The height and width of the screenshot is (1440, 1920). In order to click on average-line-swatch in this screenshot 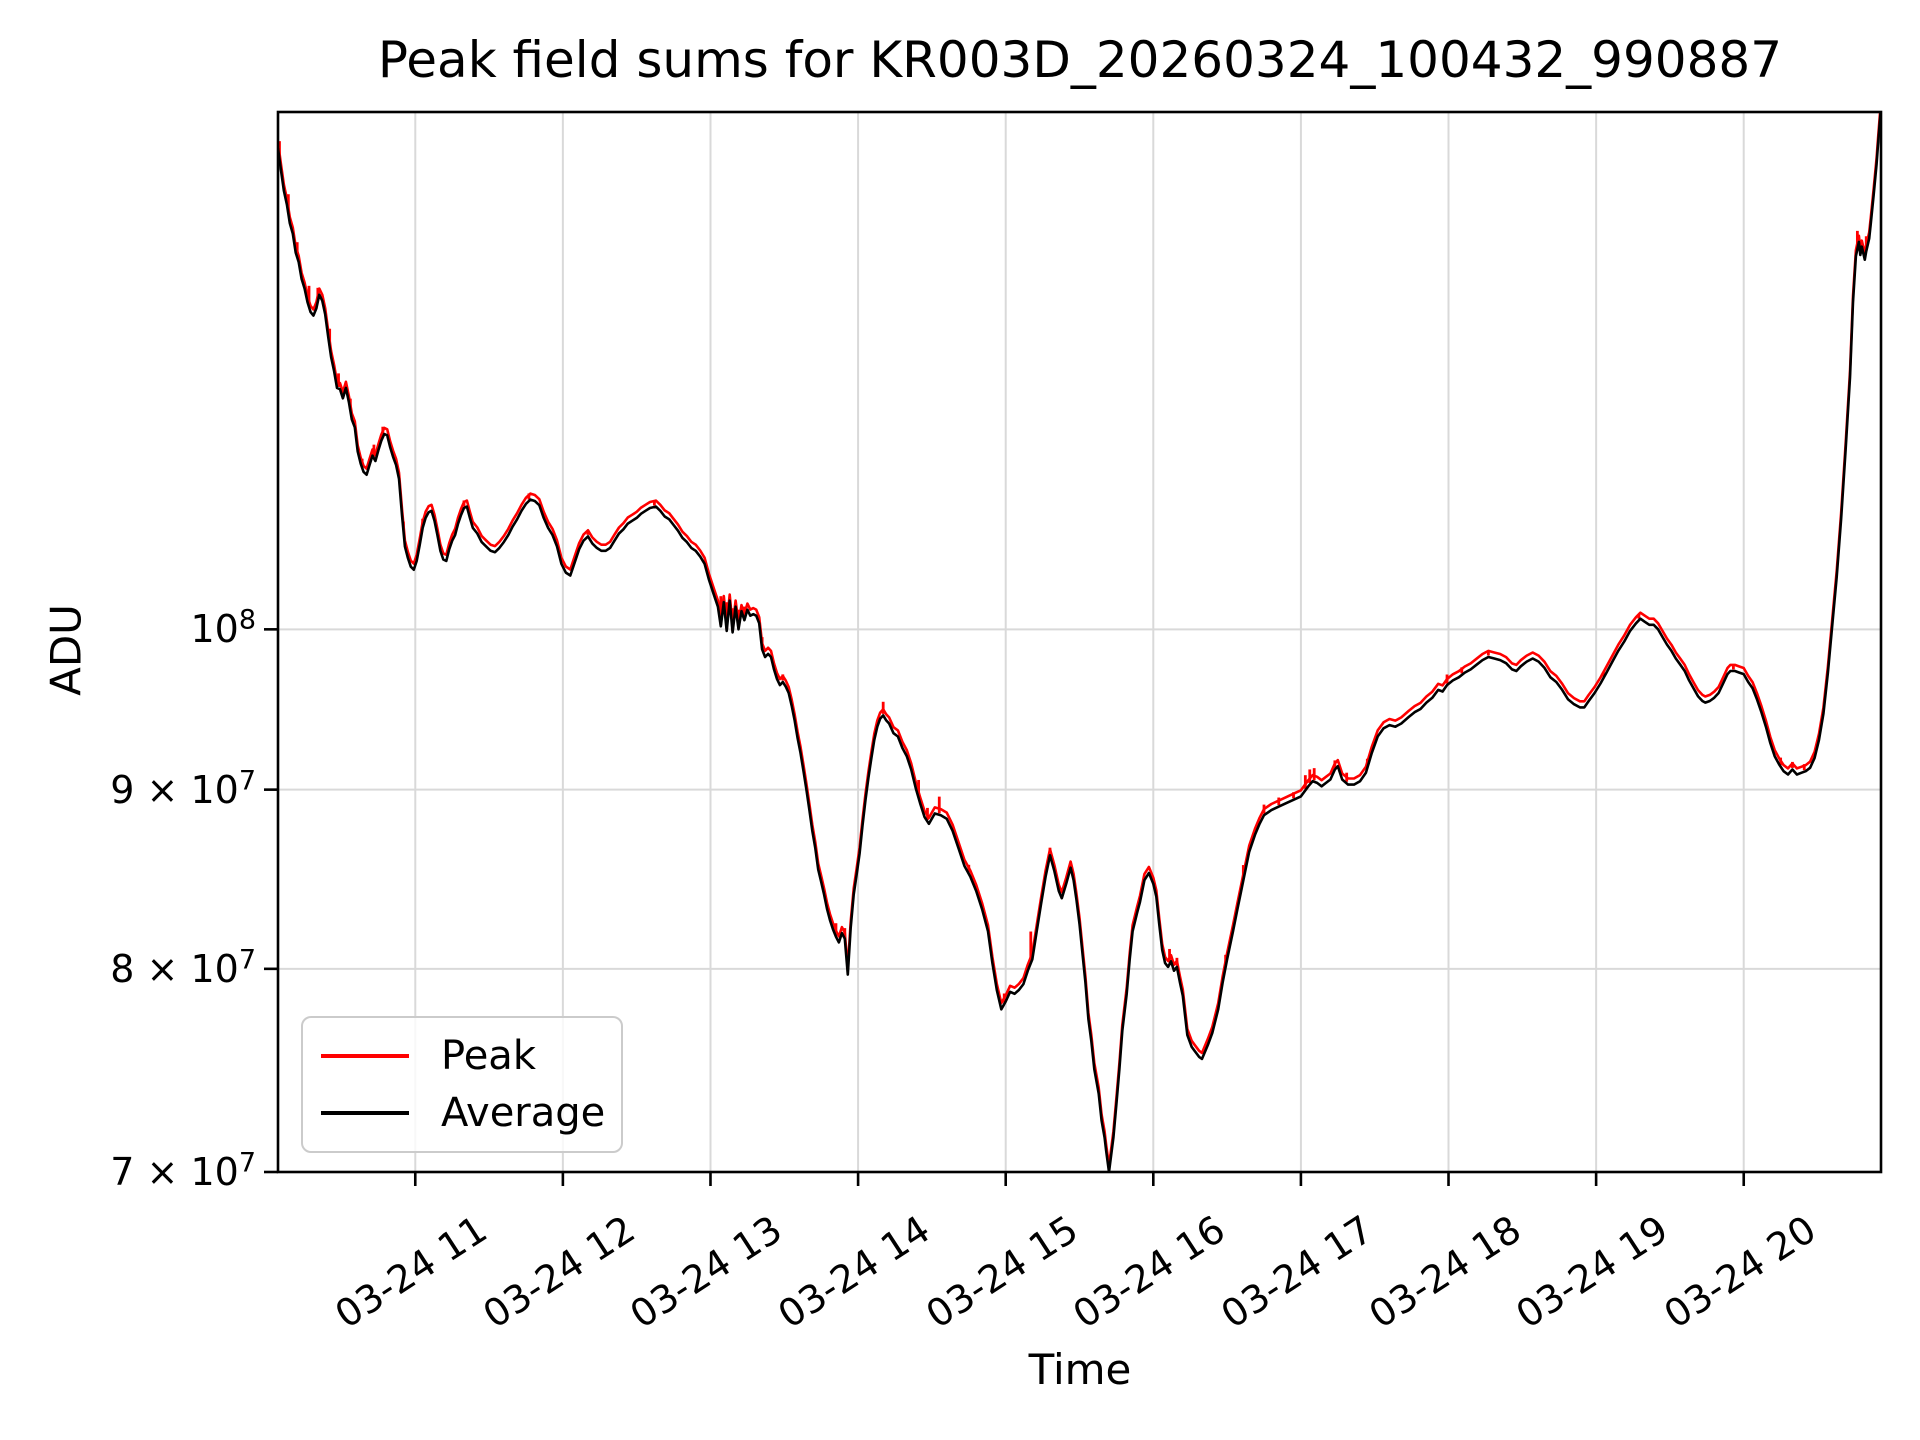, I will do `click(365, 1113)`.